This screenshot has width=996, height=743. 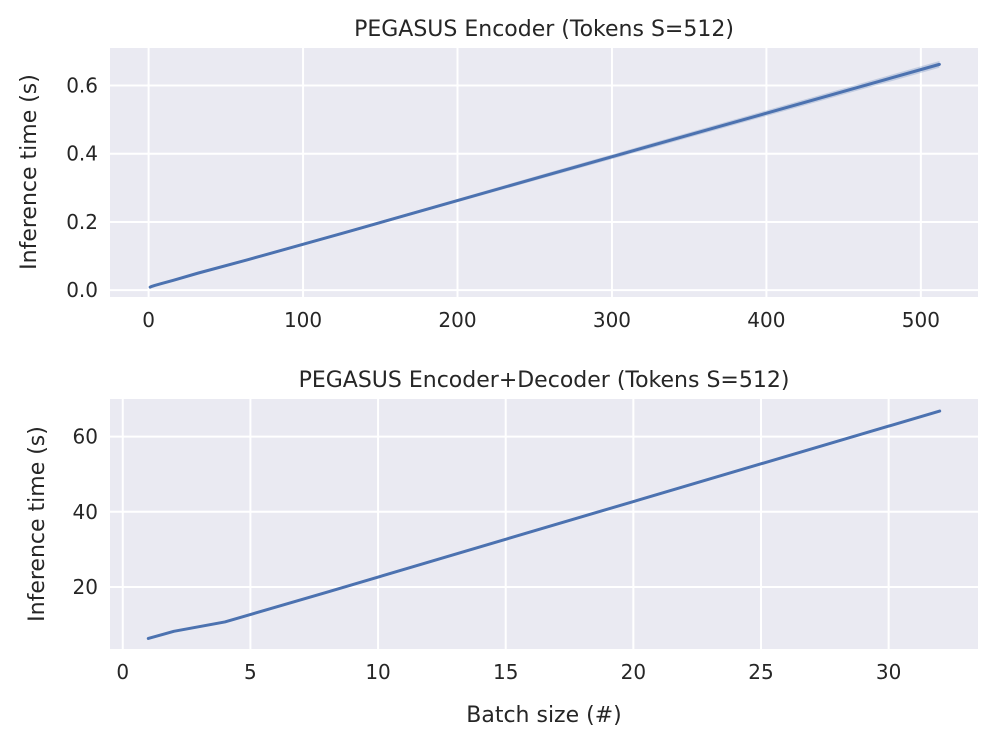 I want to click on x-tick-label: 200, so click(x=457, y=320).